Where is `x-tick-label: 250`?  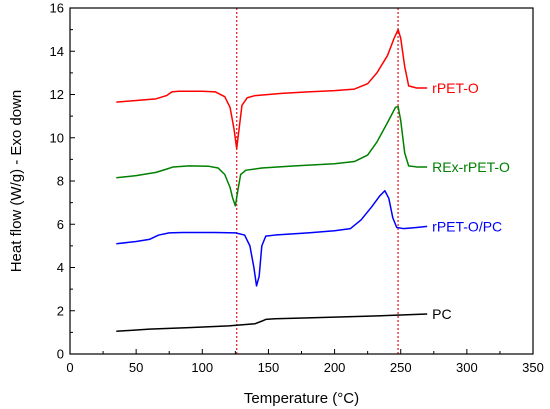 x-tick-label: 250 is located at coordinates (401, 367).